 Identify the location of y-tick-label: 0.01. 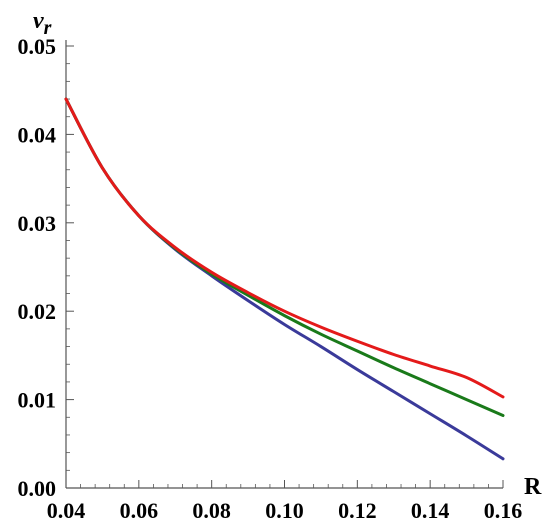
(37, 400).